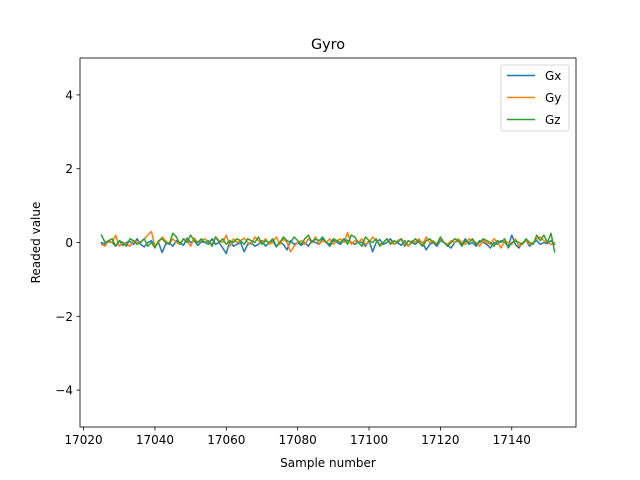 Image resolution: width=640 pixels, height=480 pixels. Describe the element at coordinates (298, 440) in the screenshot. I see `x-tick-label: 17080` at that location.